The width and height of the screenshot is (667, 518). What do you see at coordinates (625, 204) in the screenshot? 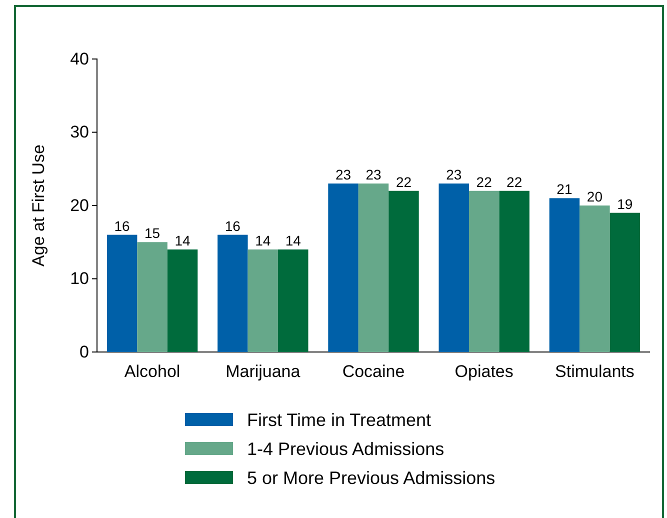
I see `data-label: 19` at bounding box center [625, 204].